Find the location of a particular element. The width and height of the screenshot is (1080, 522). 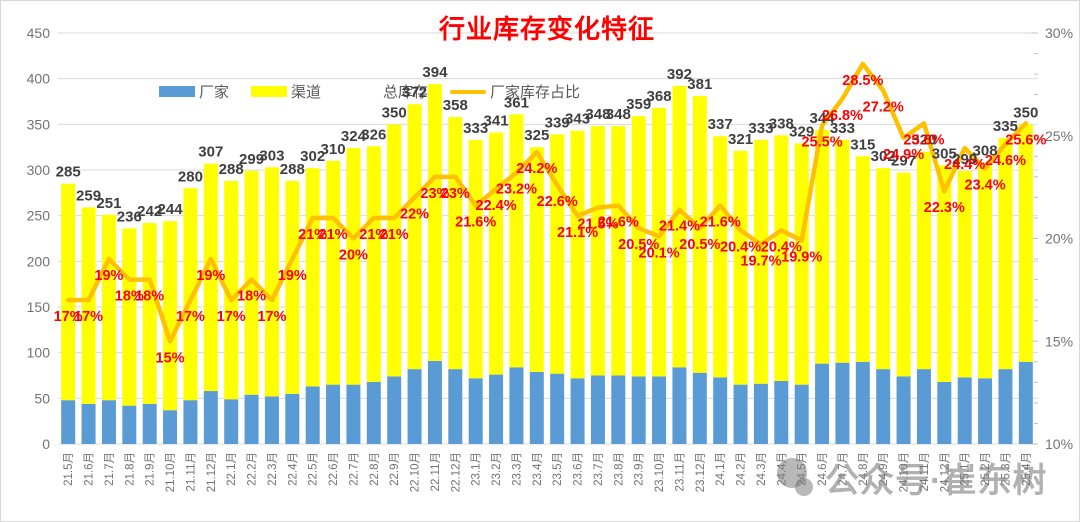

x-tick-label: 23.11月 is located at coordinates (680, 471).